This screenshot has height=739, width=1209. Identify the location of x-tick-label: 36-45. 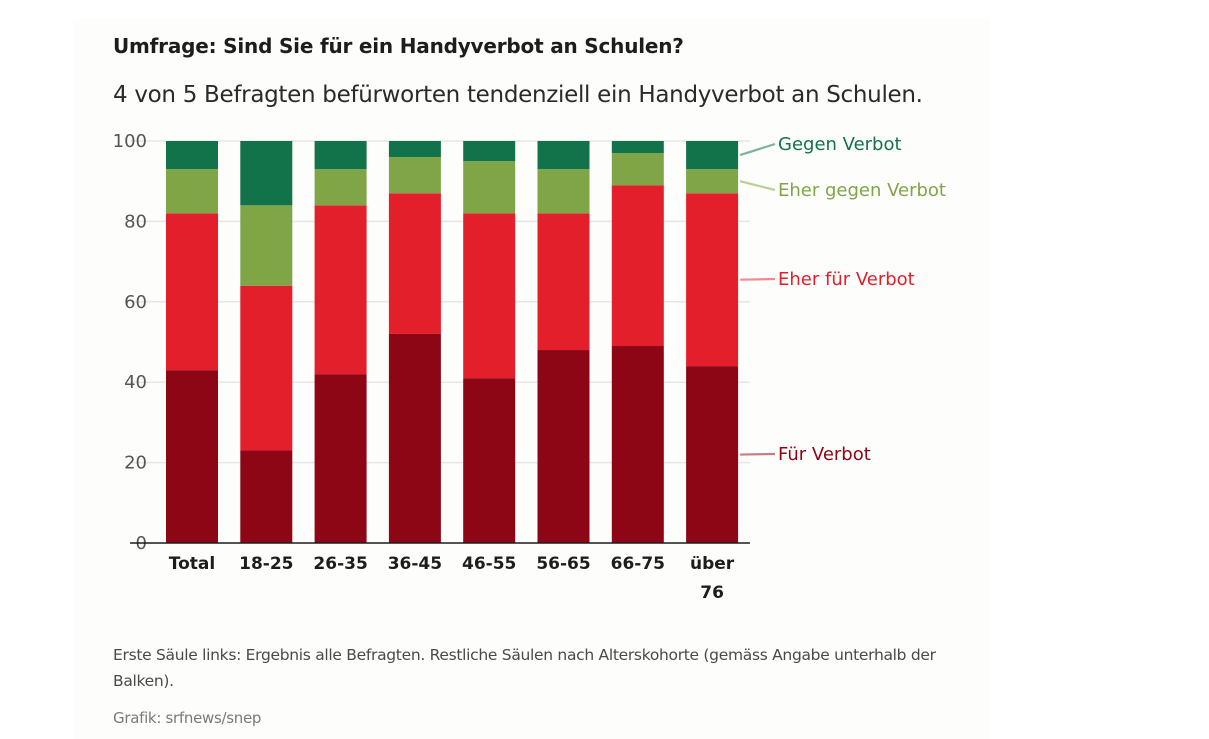
(415, 564).